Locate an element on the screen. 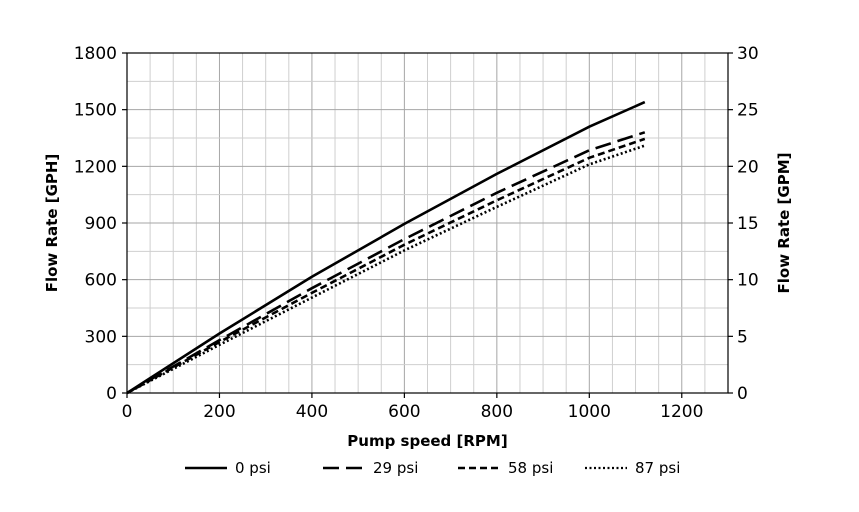  y-tick-label: 900 is located at coordinates (101, 224).